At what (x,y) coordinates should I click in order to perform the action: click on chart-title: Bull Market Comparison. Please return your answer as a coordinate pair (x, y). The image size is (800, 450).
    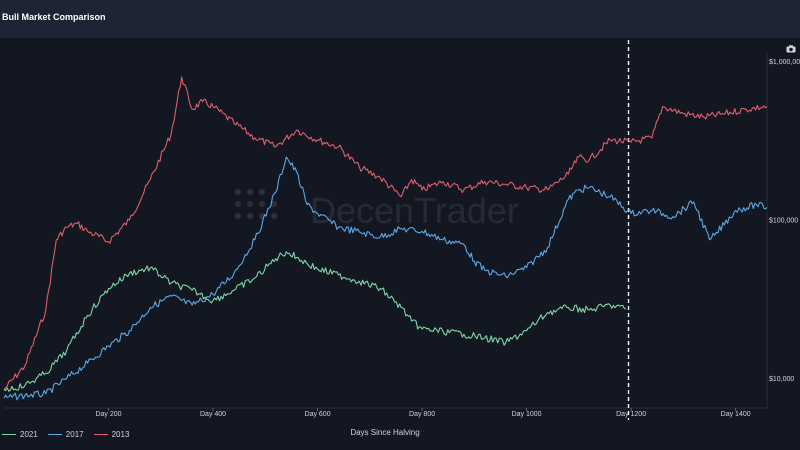
    Looking at the image, I should click on (54, 17).